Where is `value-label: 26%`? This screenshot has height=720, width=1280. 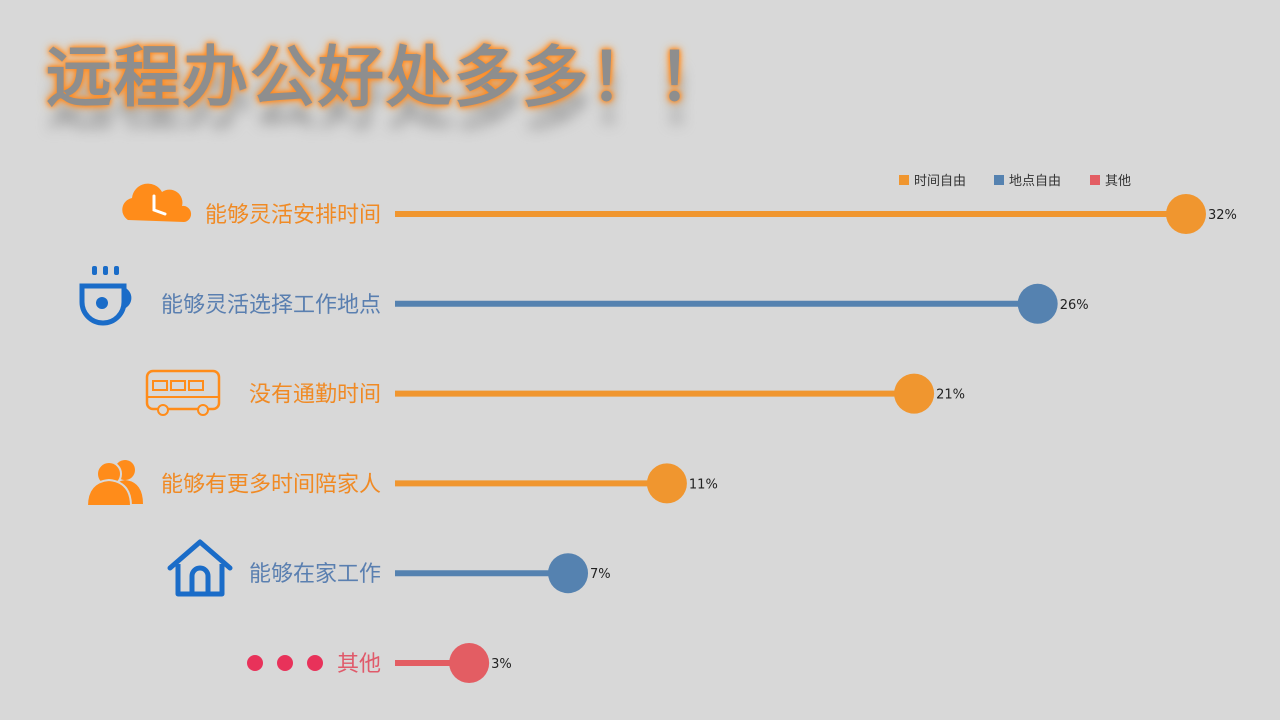
value-label: 26% is located at coordinates (1074, 305).